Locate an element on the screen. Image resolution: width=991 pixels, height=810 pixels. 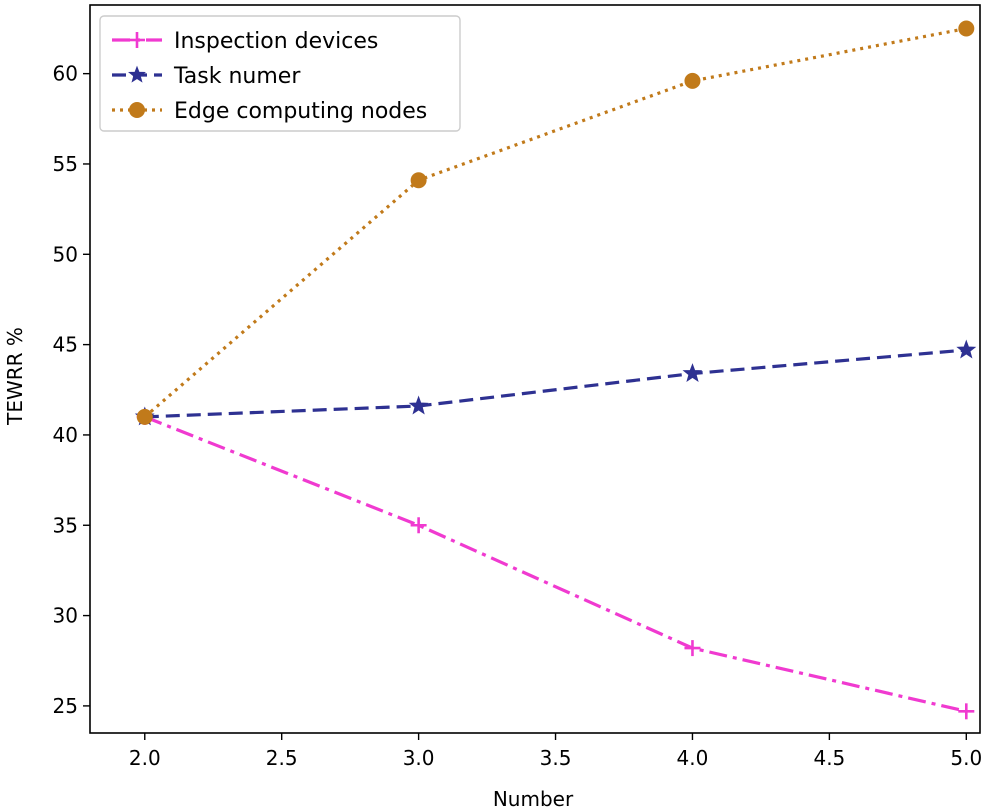
x-tick-label: 5.0 is located at coordinates (966, 758).